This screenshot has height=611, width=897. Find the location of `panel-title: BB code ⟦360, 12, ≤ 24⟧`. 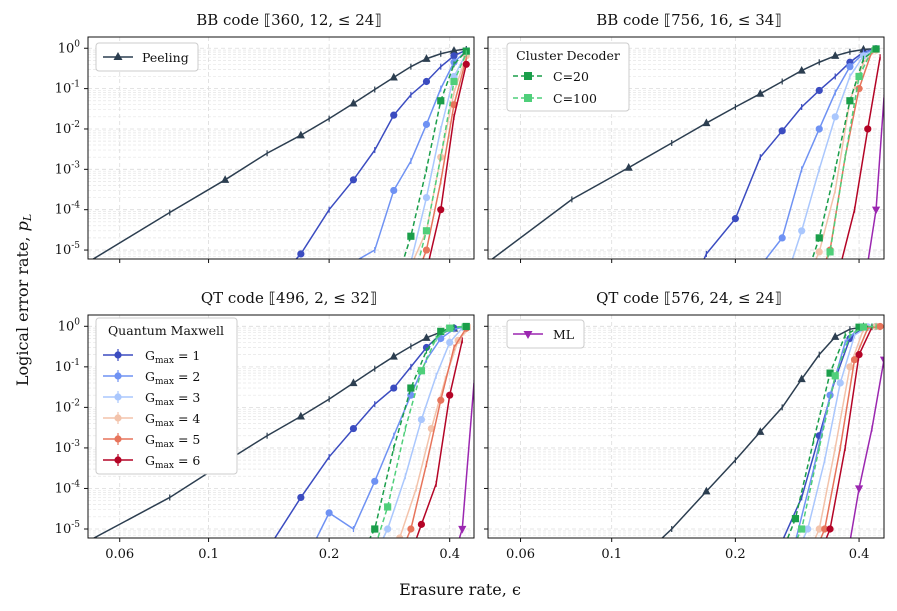

panel-title: BB code ⟦360, 12, ≤ 24⟧ is located at coordinates (289, 20).